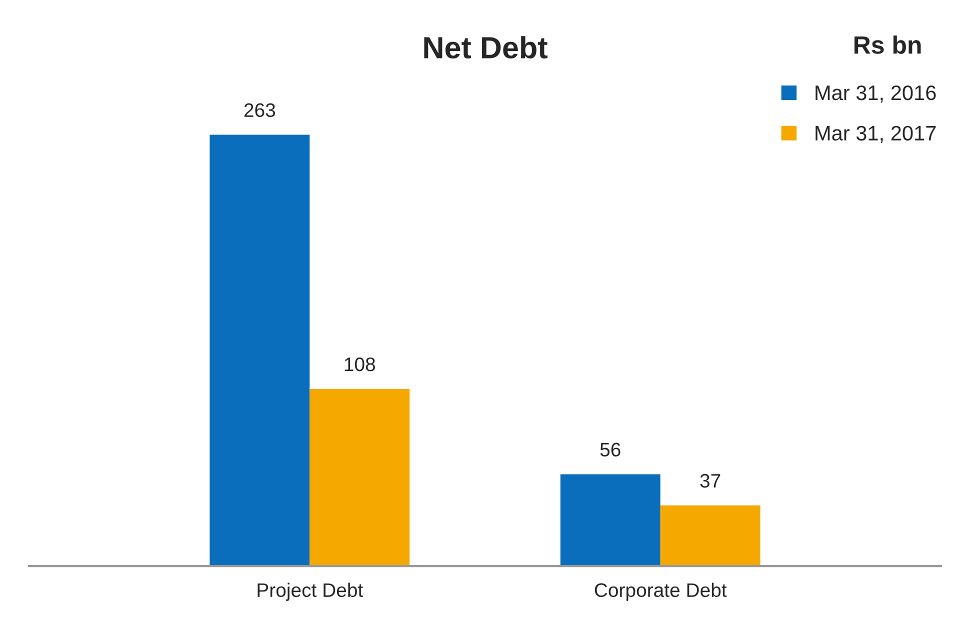 The height and width of the screenshot is (629, 970). Describe the element at coordinates (486, 47) in the screenshot. I see `chart-title: Net Debt` at that location.